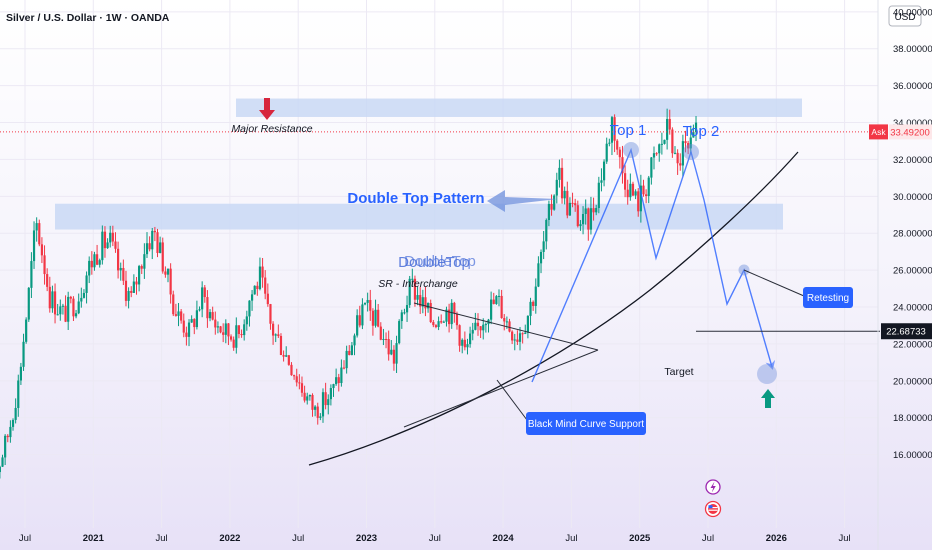 This screenshot has width=932, height=555. Describe the element at coordinates (713, 498) in the screenshot. I see `event-icons` at that location.